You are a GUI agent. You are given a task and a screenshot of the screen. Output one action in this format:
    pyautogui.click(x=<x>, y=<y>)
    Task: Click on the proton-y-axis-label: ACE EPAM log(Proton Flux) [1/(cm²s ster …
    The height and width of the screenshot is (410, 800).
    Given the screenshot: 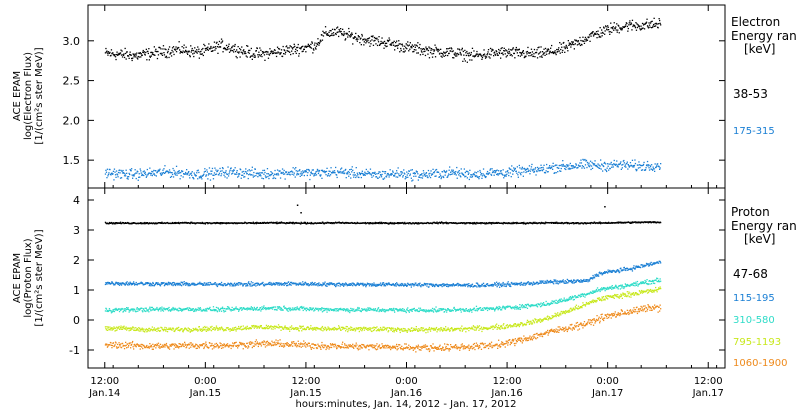 What is the action you would take?
    pyautogui.click(x=28, y=277)
    